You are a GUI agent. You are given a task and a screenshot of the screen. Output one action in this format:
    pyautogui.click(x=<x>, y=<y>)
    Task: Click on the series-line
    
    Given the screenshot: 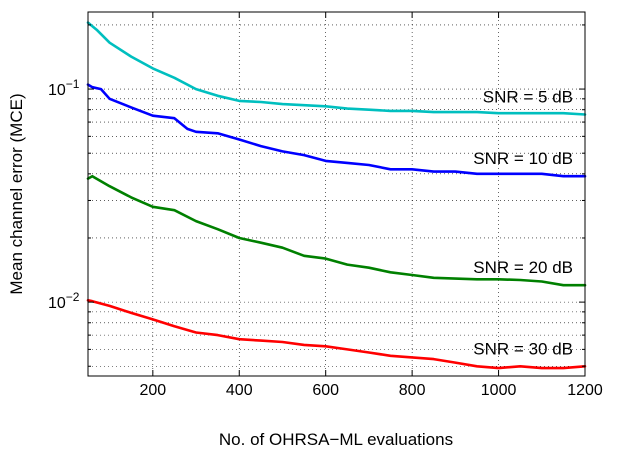 What is the action you would take?
    pyautogui.click(x=336, y=334)
    